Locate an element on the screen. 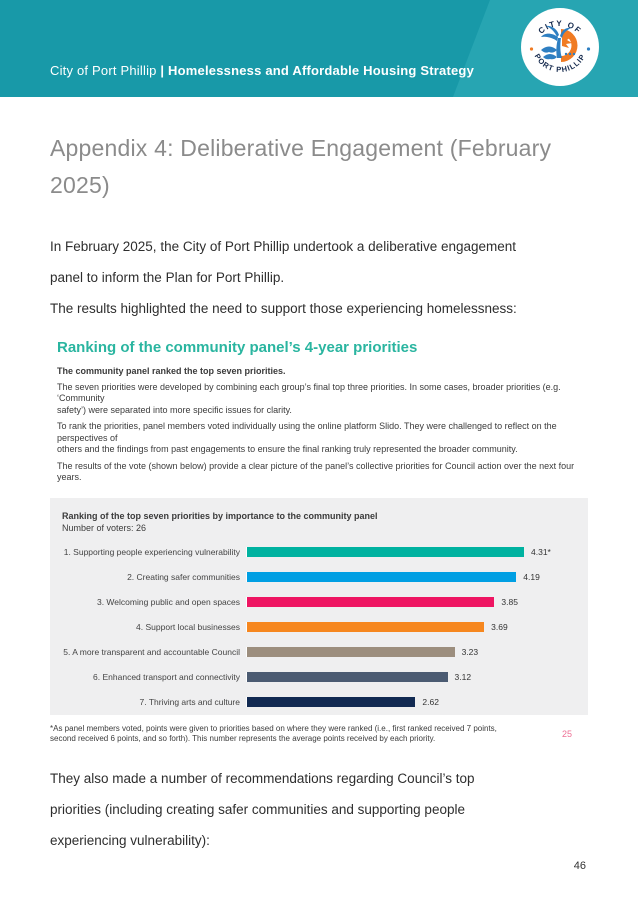  bar-area: 4.31* is located at coordinates (412, 552).